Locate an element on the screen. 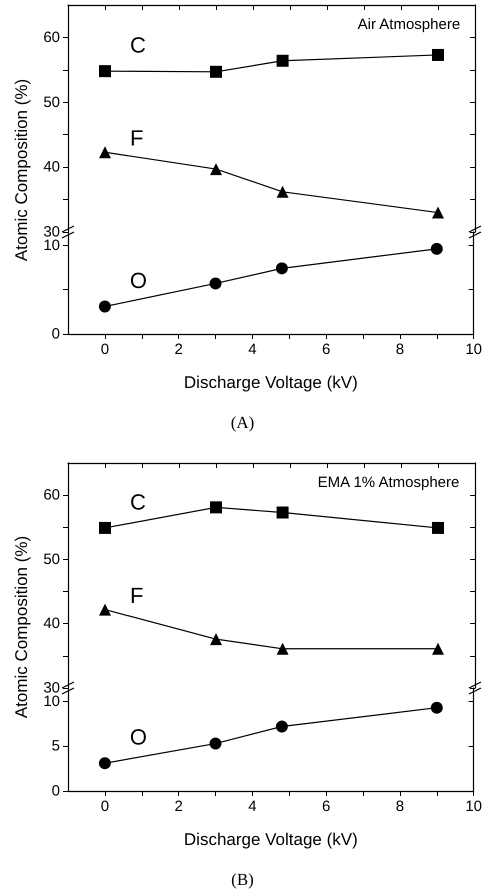 Image resolution: width=485 pixels, height=894 pixels. text: (B) is located at coordinates (242, 879).